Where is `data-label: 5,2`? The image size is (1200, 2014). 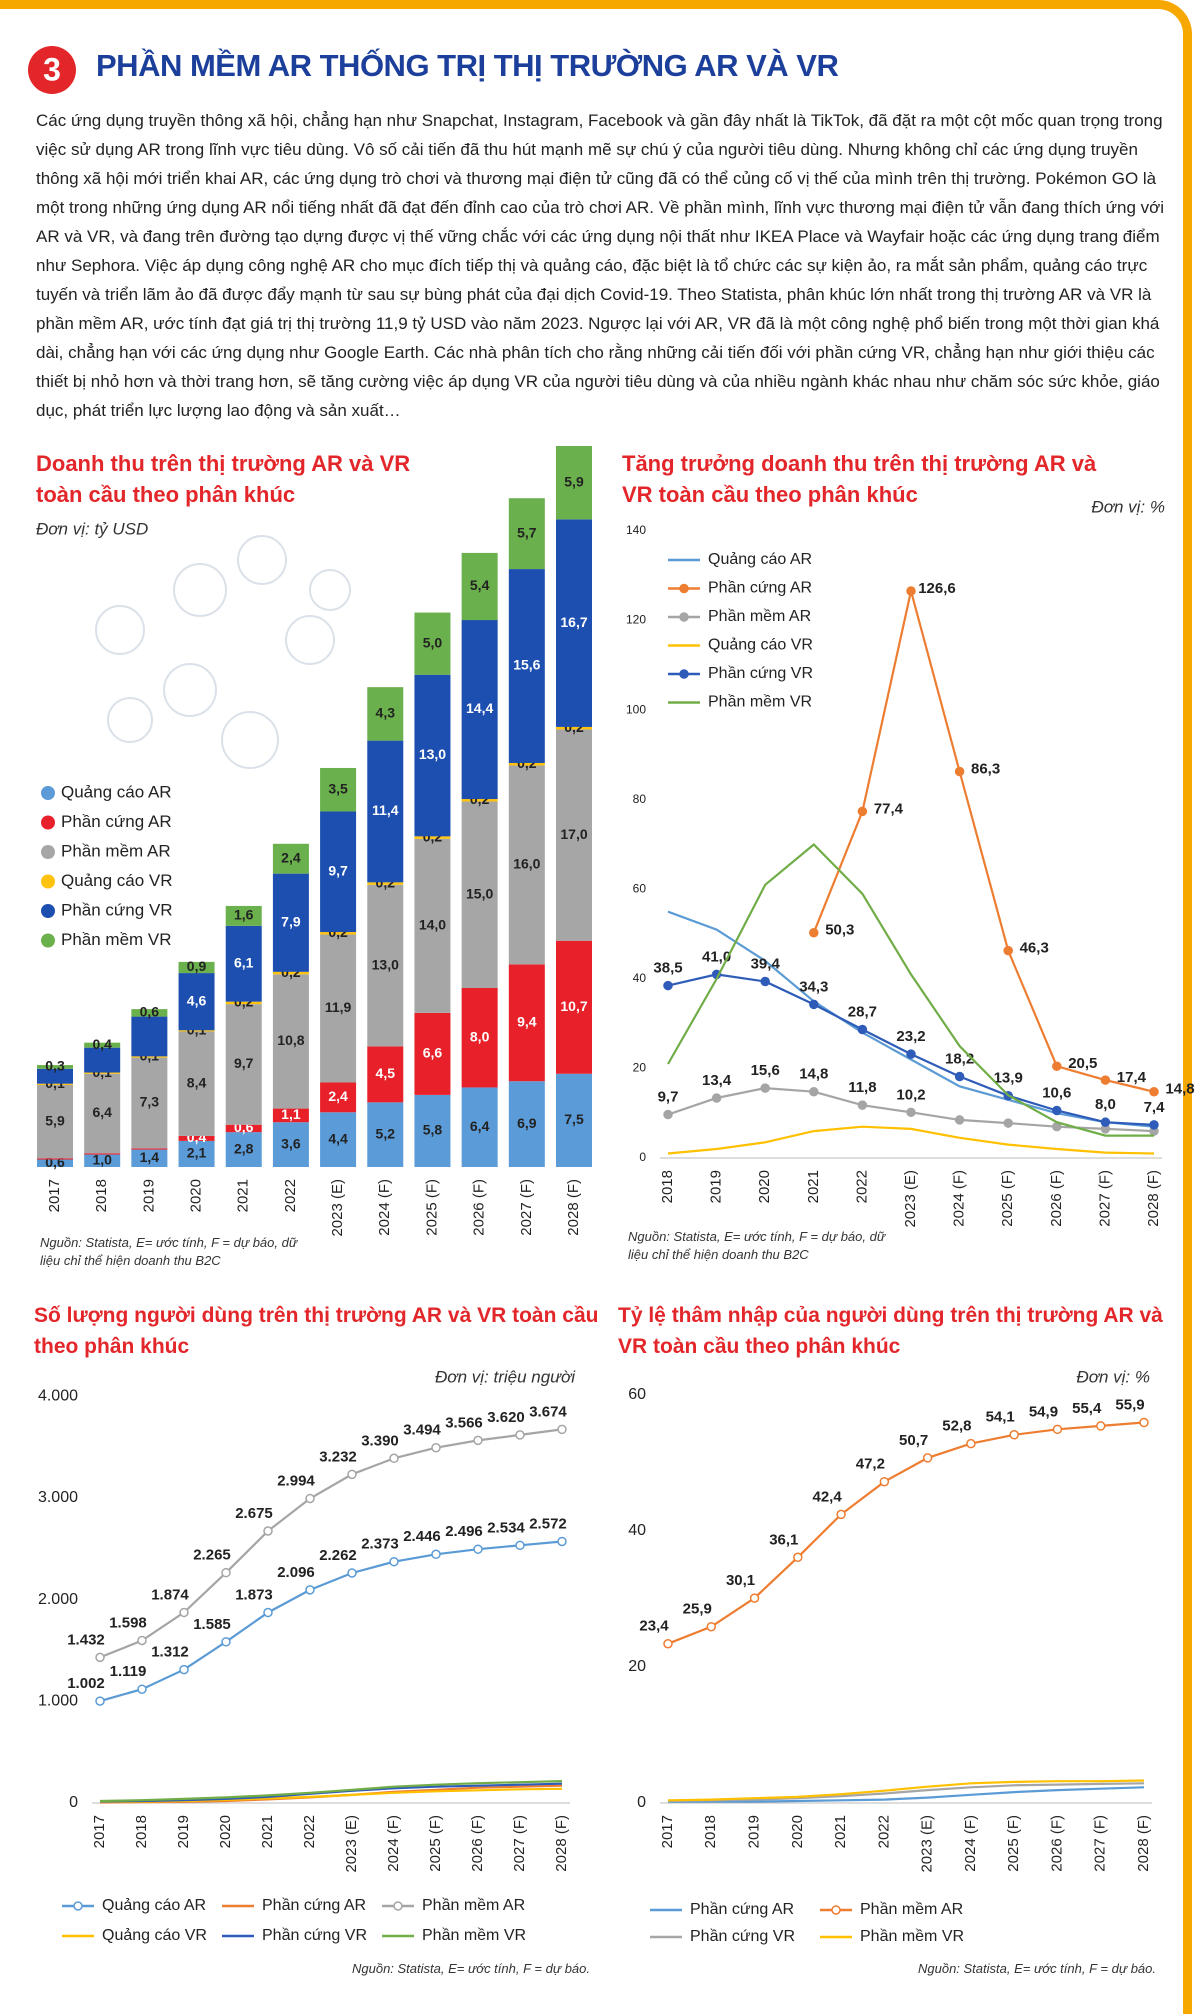
data-label: 5,2 is located at coordinates (386, 1133).